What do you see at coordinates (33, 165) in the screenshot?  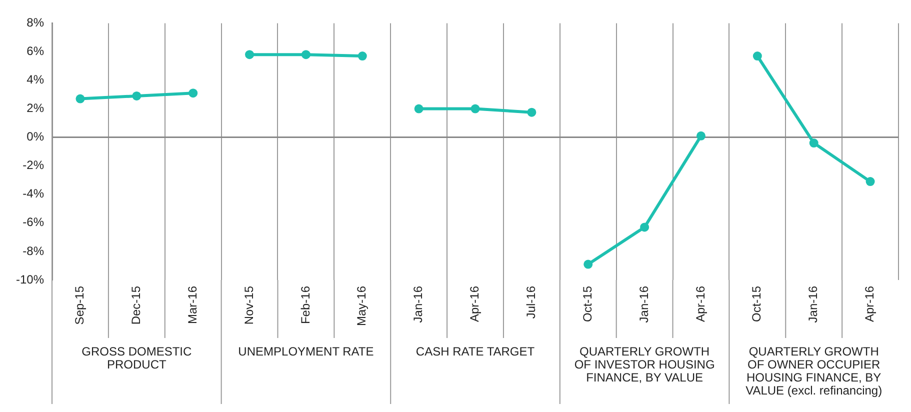 I see `y-tick-label: -2%` at bounding box center [33, 165].